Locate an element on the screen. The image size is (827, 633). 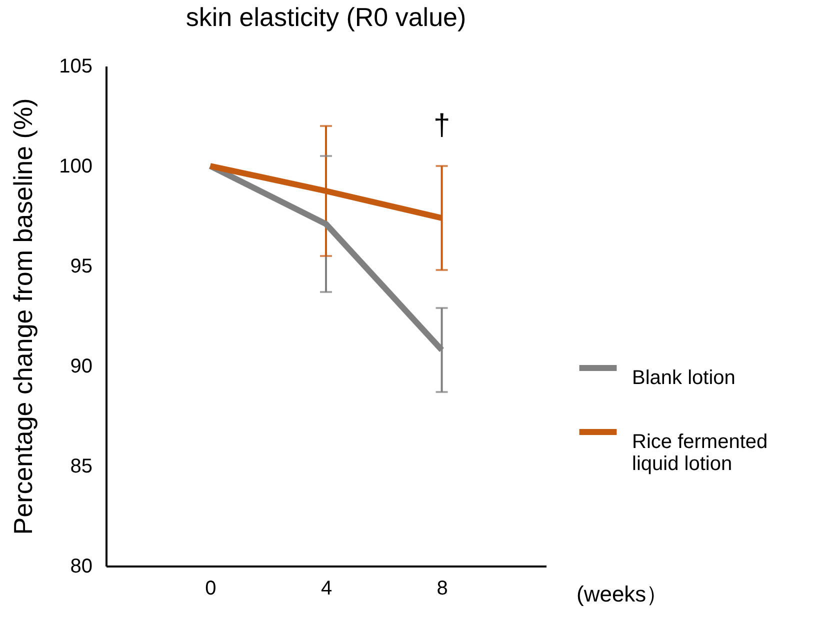
x-tick-label: 4 is located at coordinates (326, 589).